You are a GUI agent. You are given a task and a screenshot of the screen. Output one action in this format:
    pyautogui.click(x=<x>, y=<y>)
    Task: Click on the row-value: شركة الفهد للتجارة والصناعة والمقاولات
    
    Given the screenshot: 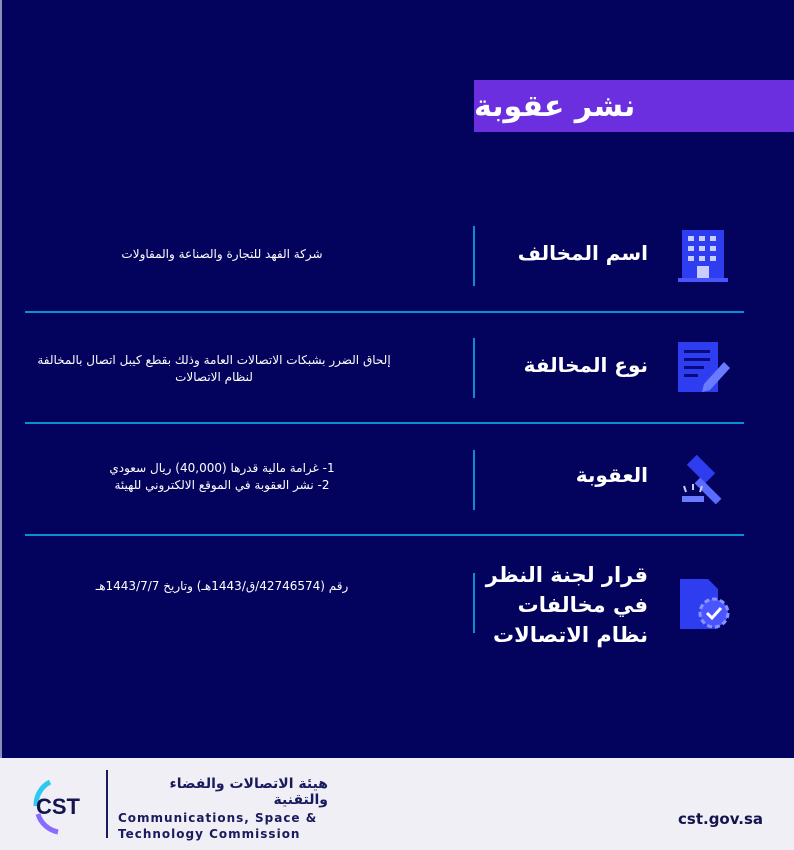 What is the action you would take?
    pyautogui.click(x=222, y=254)
    